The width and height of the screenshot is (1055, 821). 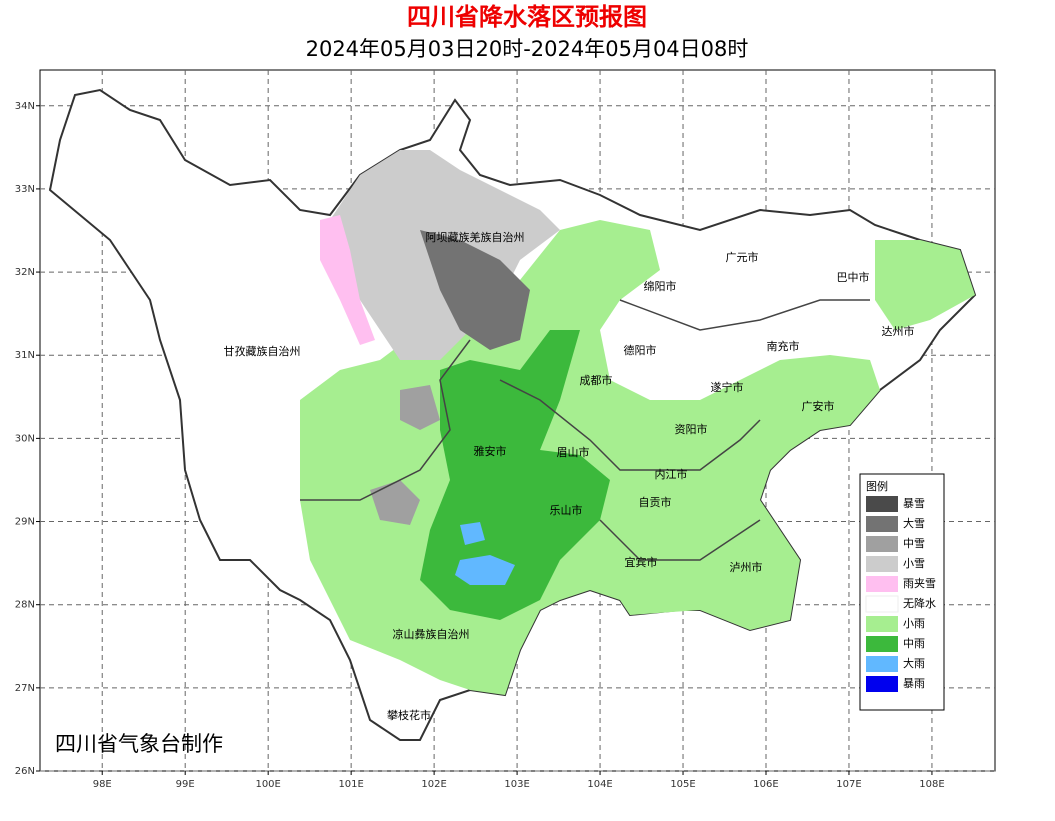 I want to click on city-label: 雅安市, so click(x=490, y=451).